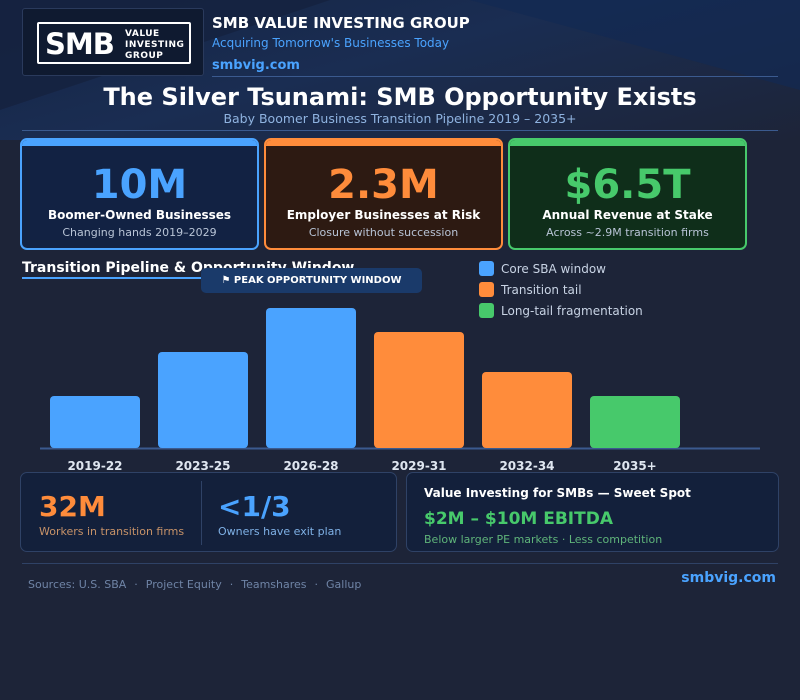  Describe the element at coordinates (183, 584) in the screenshot. I see `source-item: Project Equity` at that location.